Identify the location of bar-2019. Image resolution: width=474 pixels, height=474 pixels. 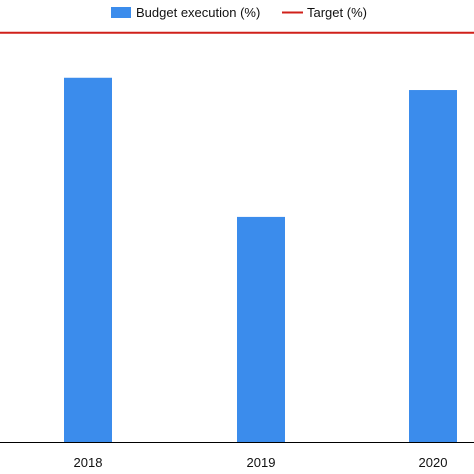
(261, 329).